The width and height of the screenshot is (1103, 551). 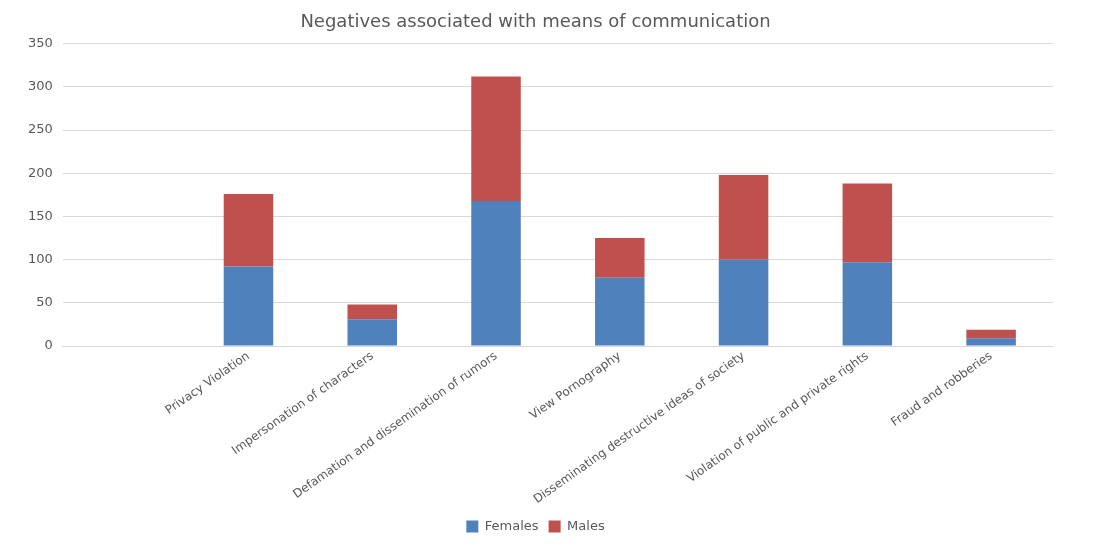 I want to click on legend-label: Males, so click(x=586, y=525).